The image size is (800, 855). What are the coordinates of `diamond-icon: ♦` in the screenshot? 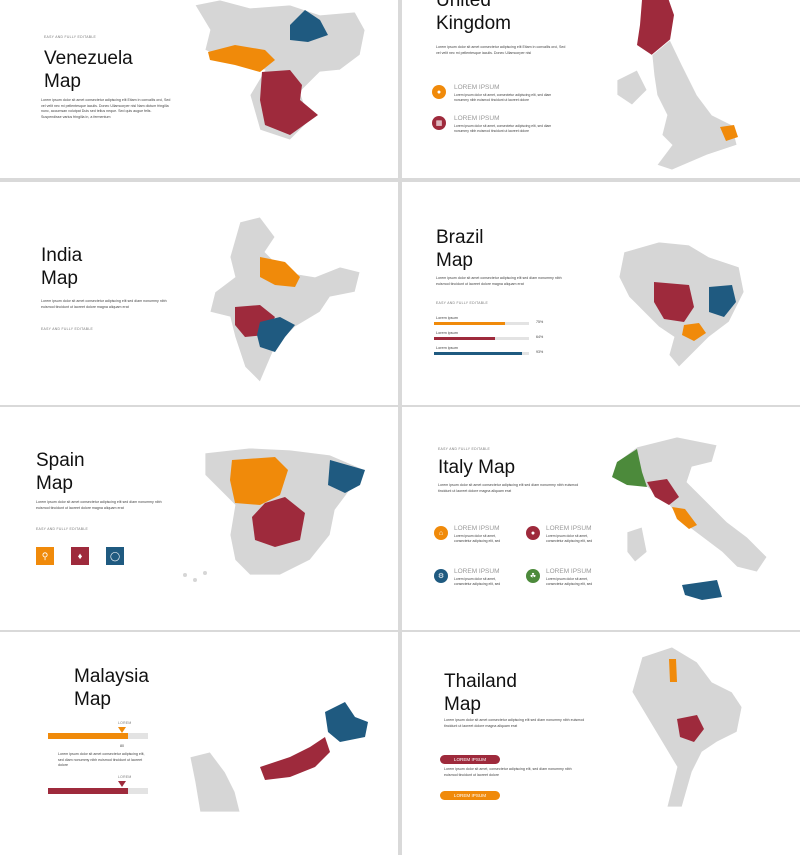 It's located at (80, 556).